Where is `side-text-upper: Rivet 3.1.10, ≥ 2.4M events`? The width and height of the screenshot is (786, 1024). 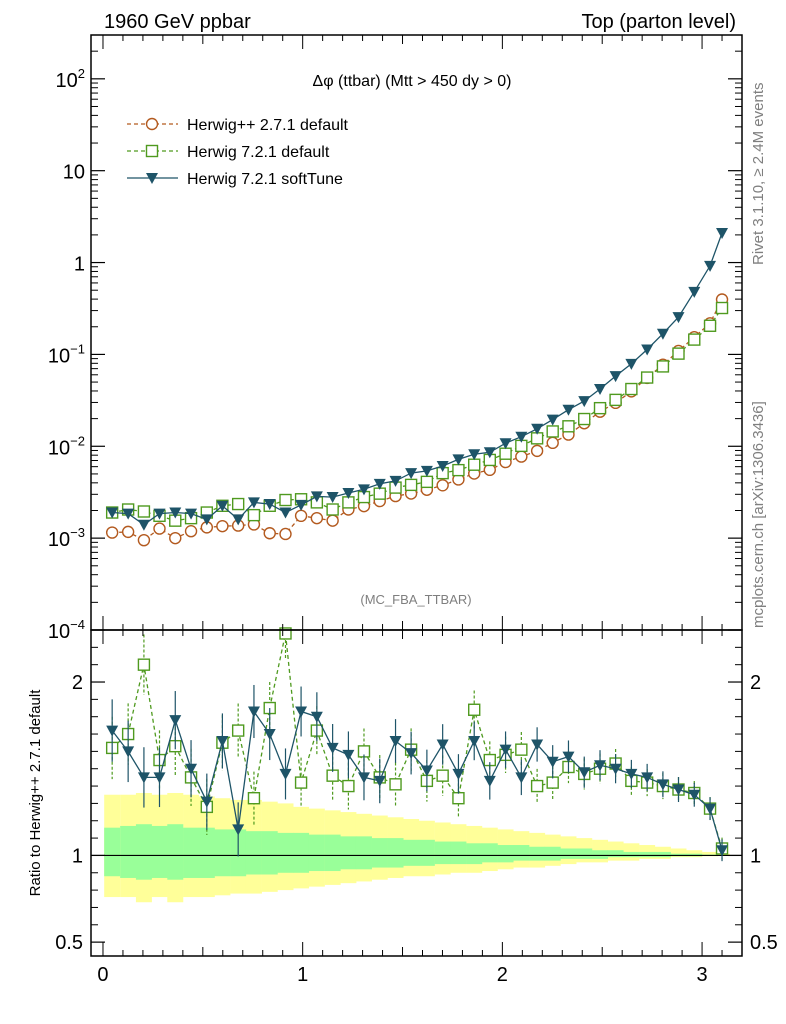
side-text-upper: Rivet 3.1.10, ≥ 2.4M events is located at coordinates (758, 174).